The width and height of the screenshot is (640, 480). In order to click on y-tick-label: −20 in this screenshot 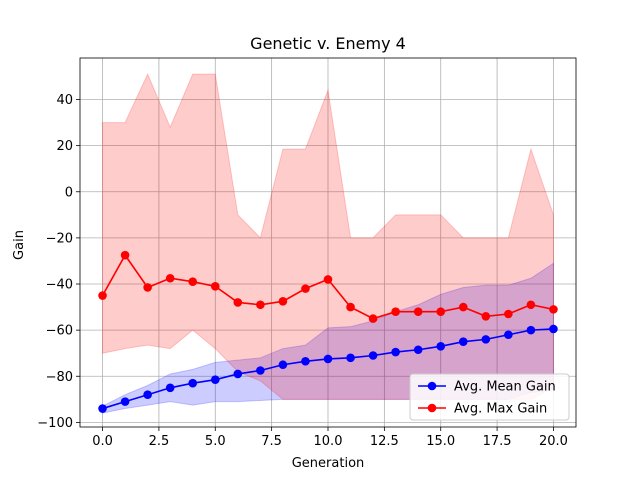, I will do `click(59, 238)`.